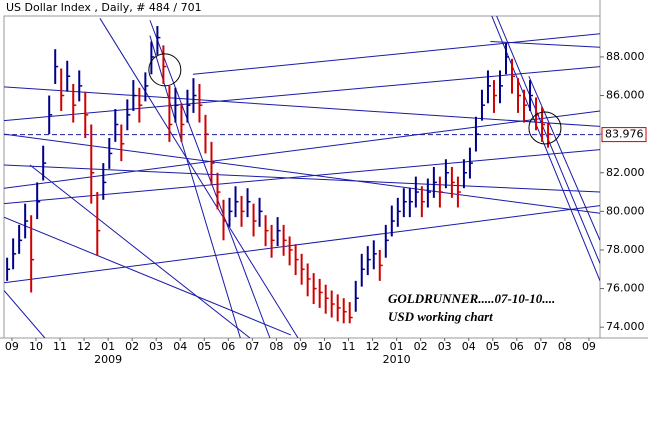 This screenshot has height=425, width=648. Describe the element at coordinates (104, 7) in the screenshot. I see `chart-title: US Dollar Index , Daily, # 484 / 701` at that location.